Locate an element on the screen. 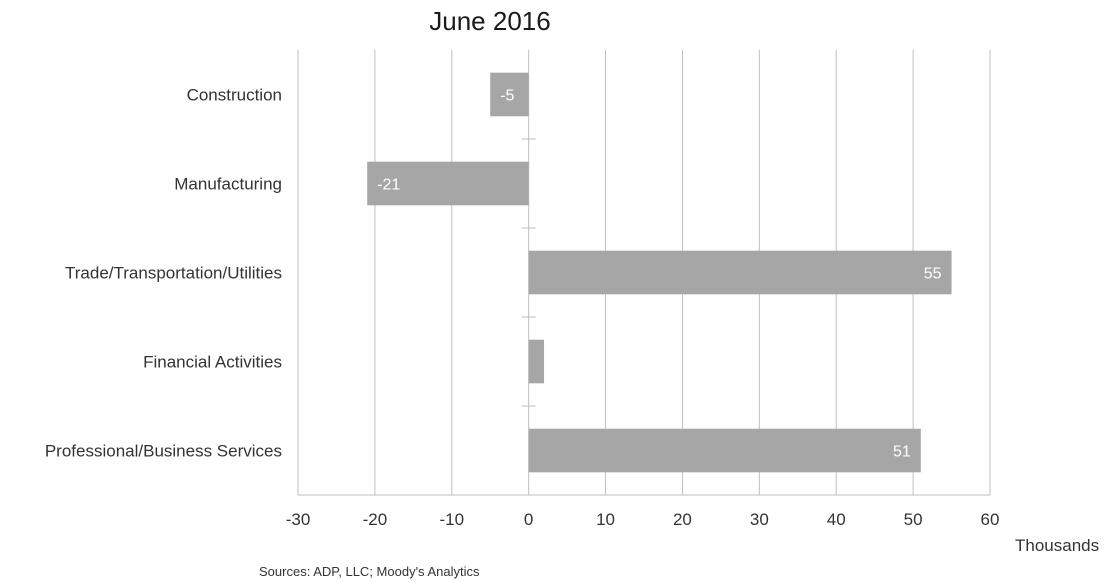  x-tick-label: -30 is located at coordinates (298, 519).